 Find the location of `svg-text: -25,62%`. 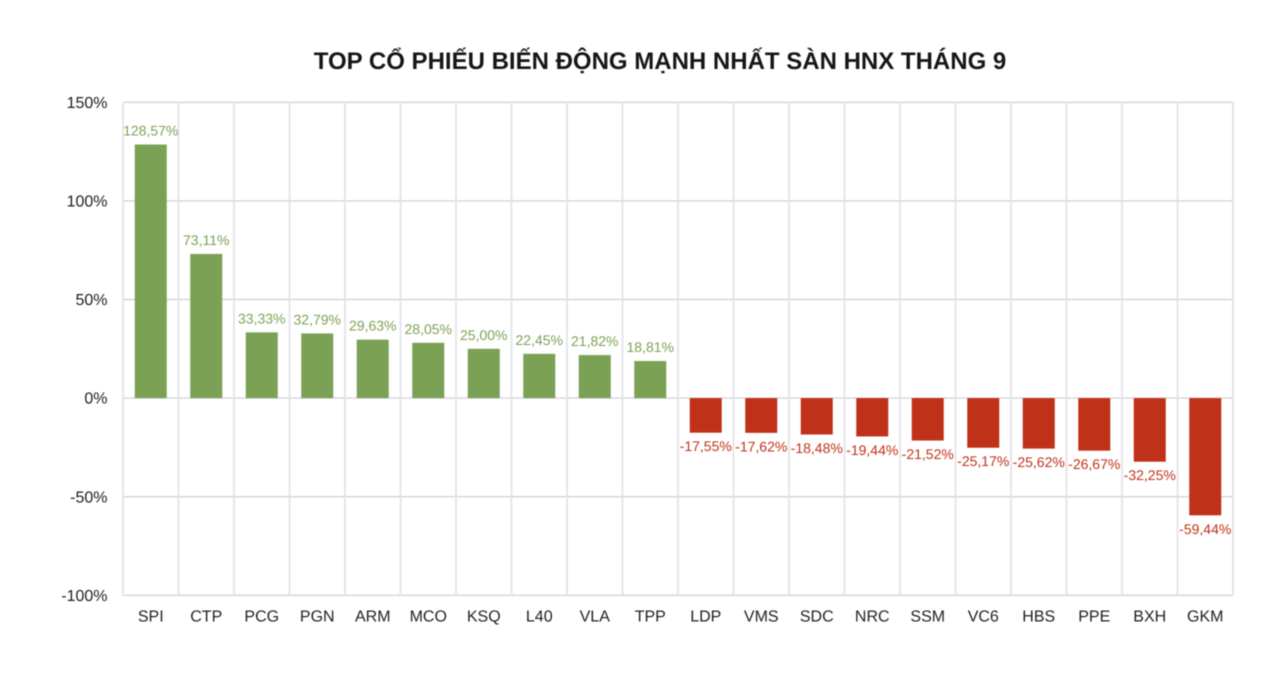

svg-text: -25,62% is located at coordinates (1039, 462).